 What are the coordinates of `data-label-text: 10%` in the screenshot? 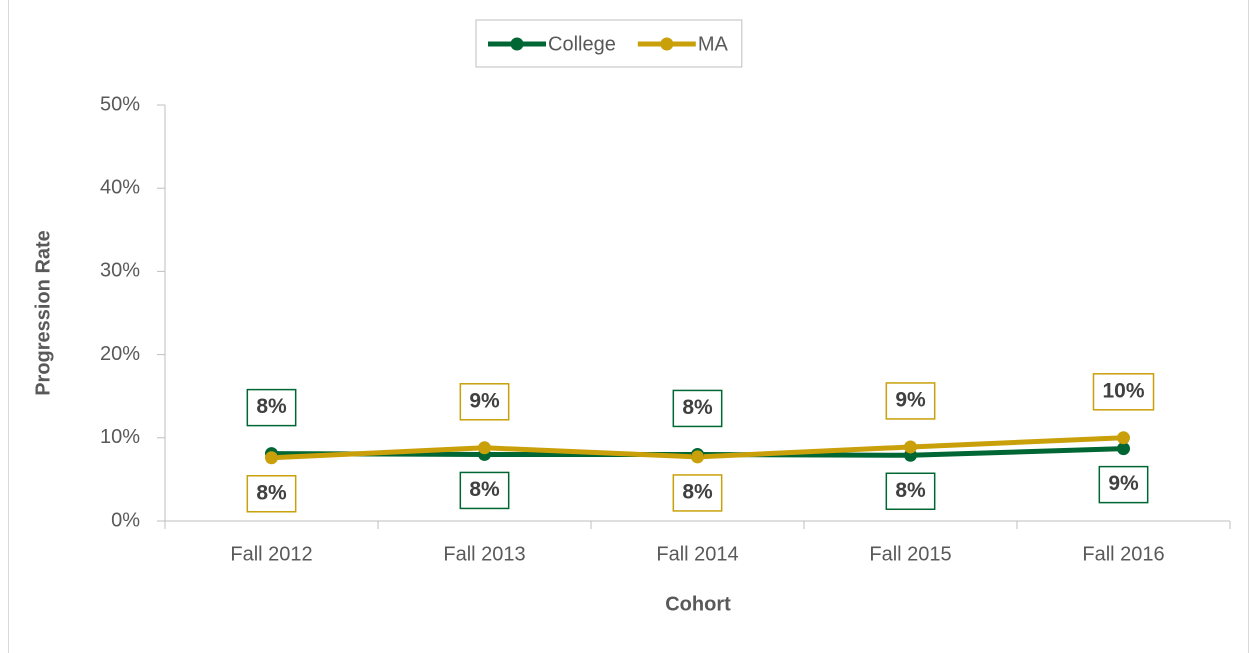 It's located at (1123, 390).